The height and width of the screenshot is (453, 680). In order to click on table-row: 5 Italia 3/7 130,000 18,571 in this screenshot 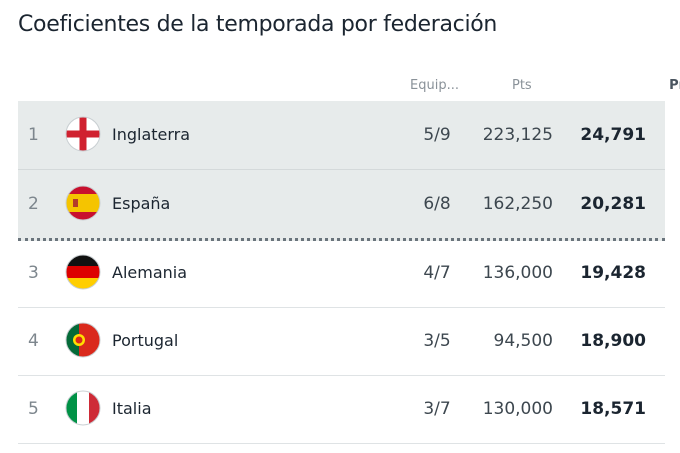, I will do `click(341, 409)`.